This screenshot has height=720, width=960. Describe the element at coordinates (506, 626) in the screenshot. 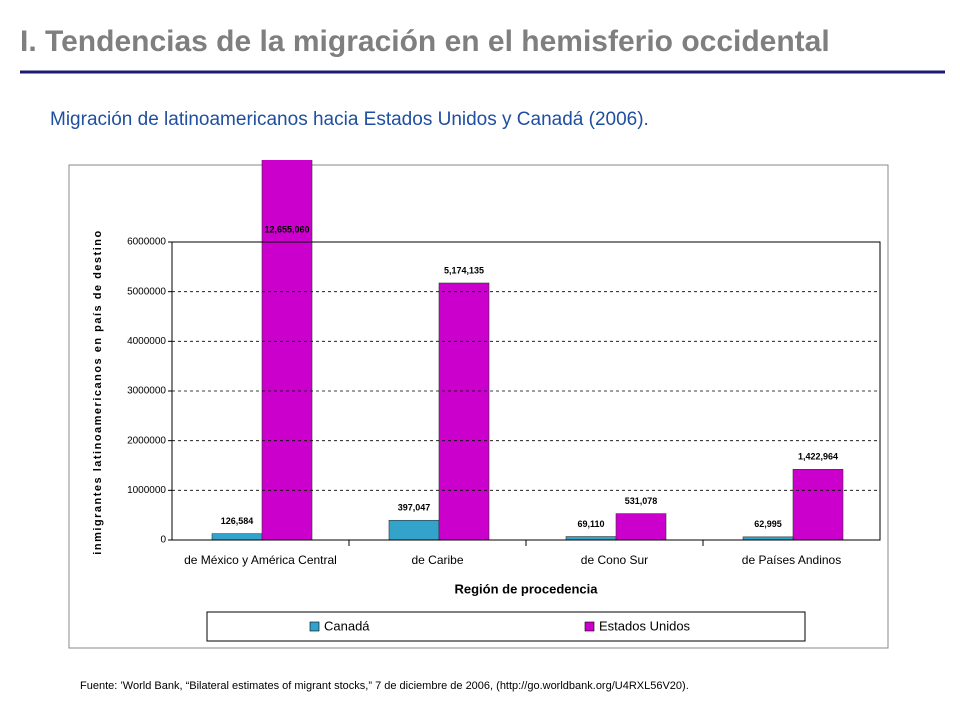

I see `legend` at that location.